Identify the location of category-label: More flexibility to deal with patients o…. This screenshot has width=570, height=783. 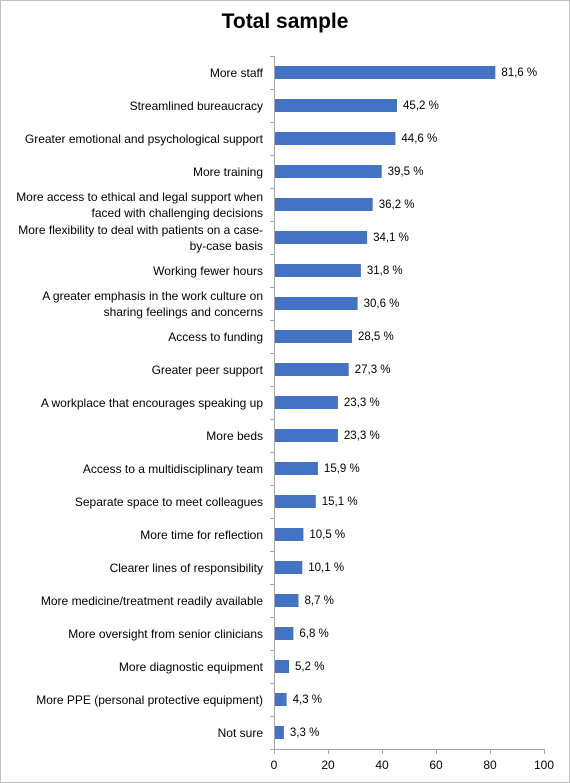
(132, 238).